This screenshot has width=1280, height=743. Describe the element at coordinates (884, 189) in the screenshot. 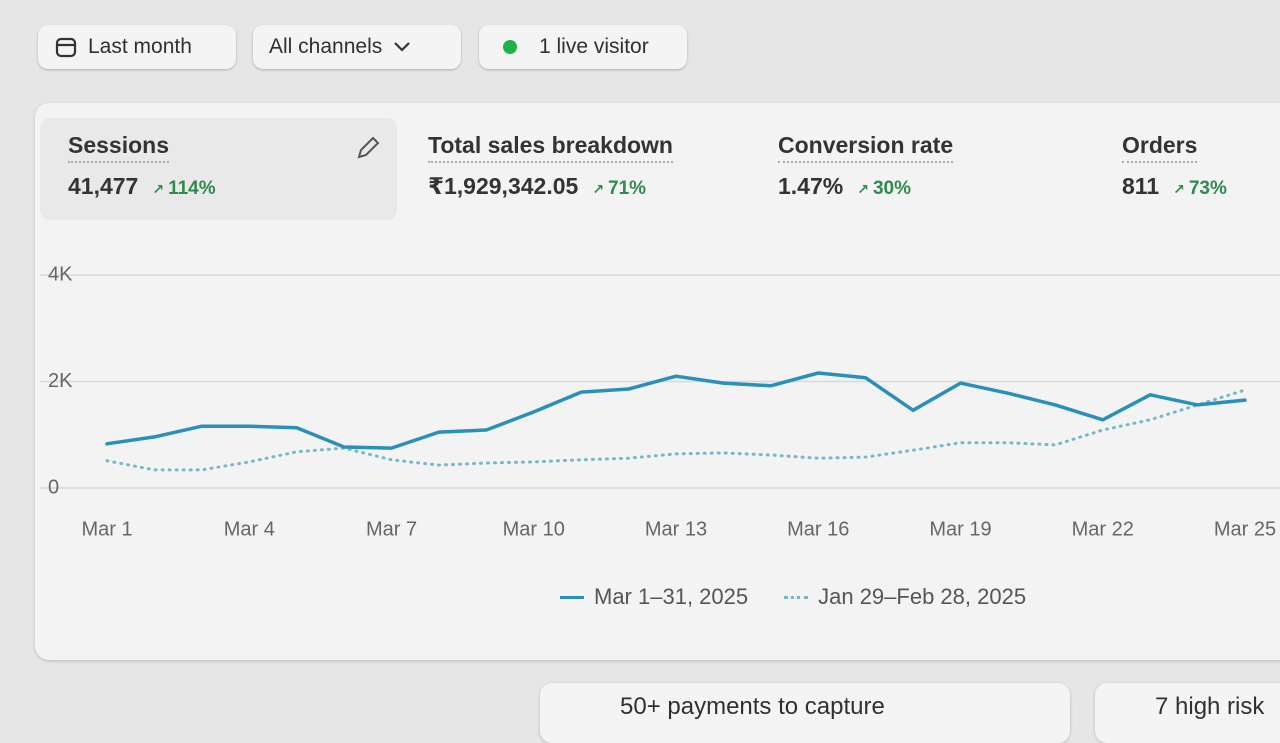

I see `metric-change: 30%` at that location.